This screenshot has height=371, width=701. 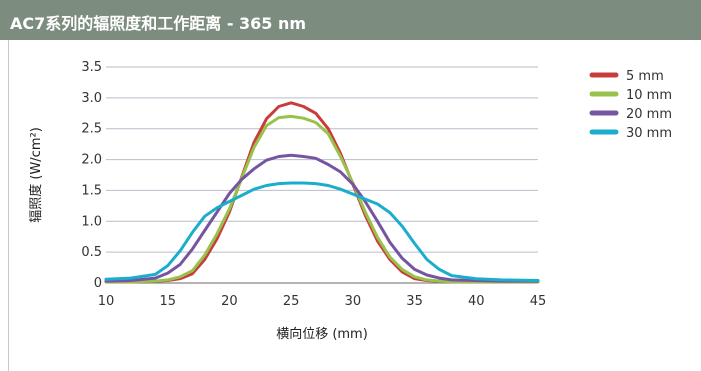 What do you see at coordinates (630, 105) in the screenshot?
I see `legend: 5 mm 10 mm 20 mm 30 mm` at bounding box center [630, 105].